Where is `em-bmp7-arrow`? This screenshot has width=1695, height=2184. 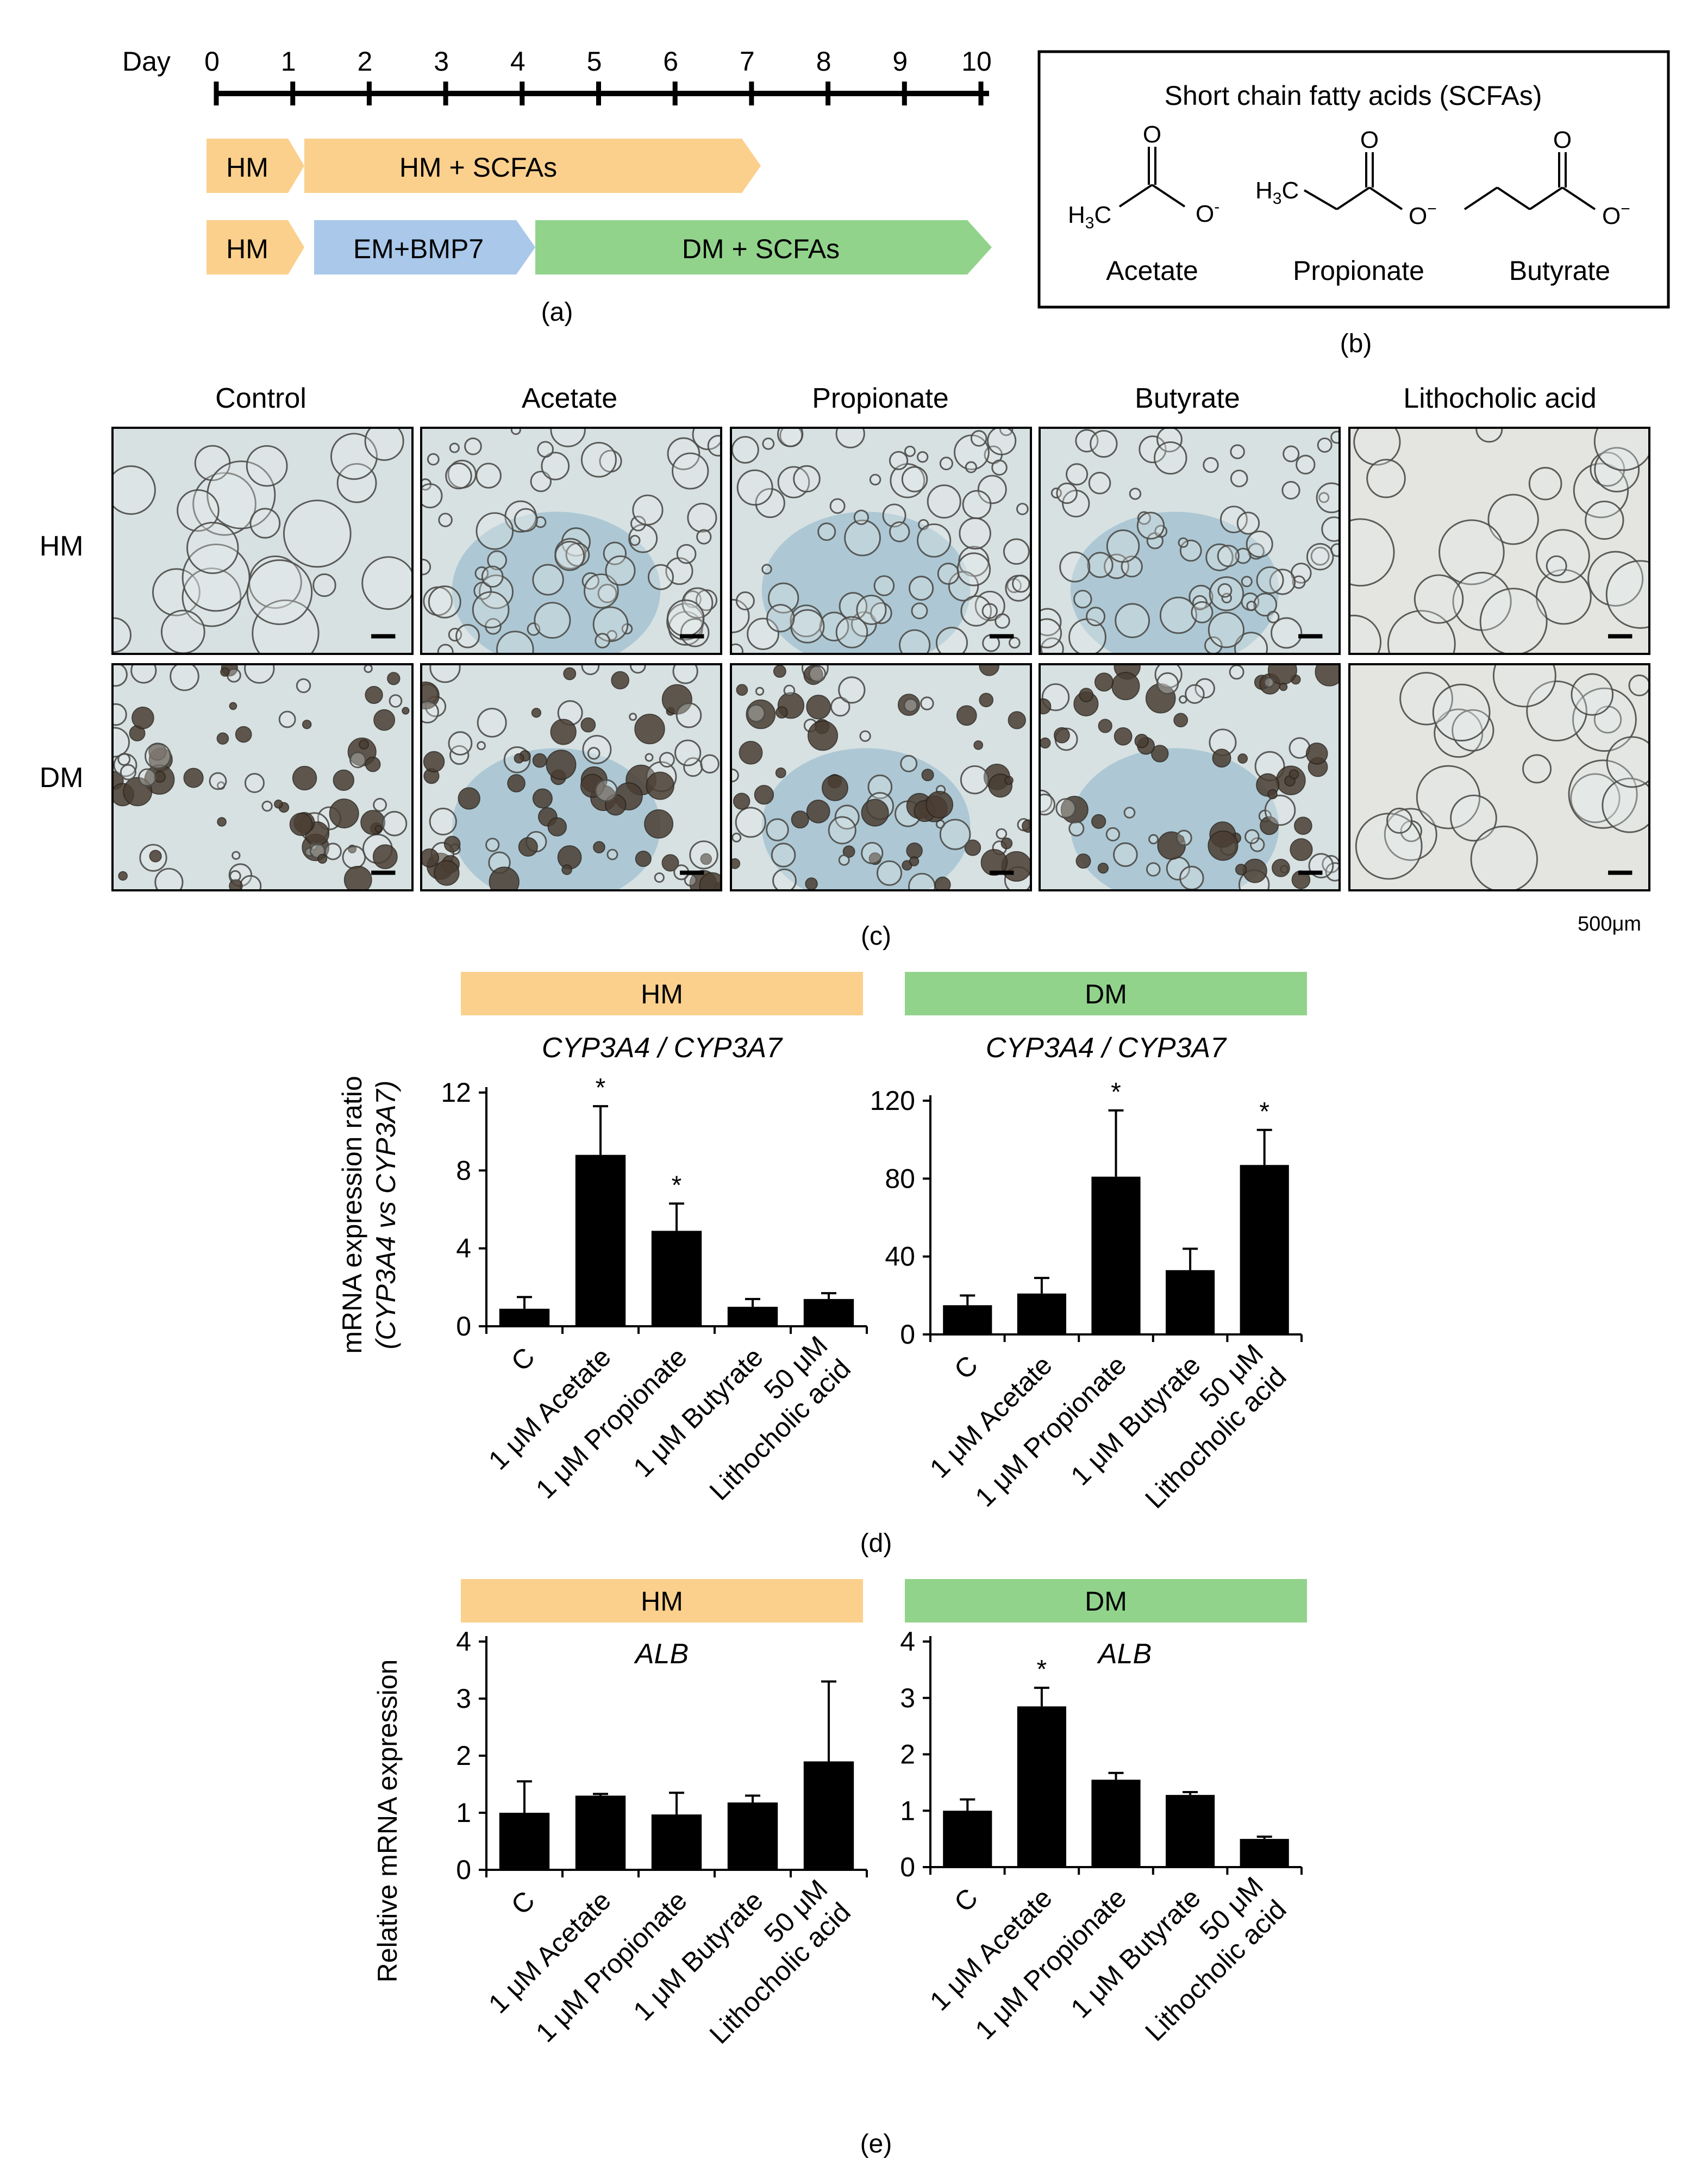 em-bmp7-arrow is located at coordinates (424, 247).